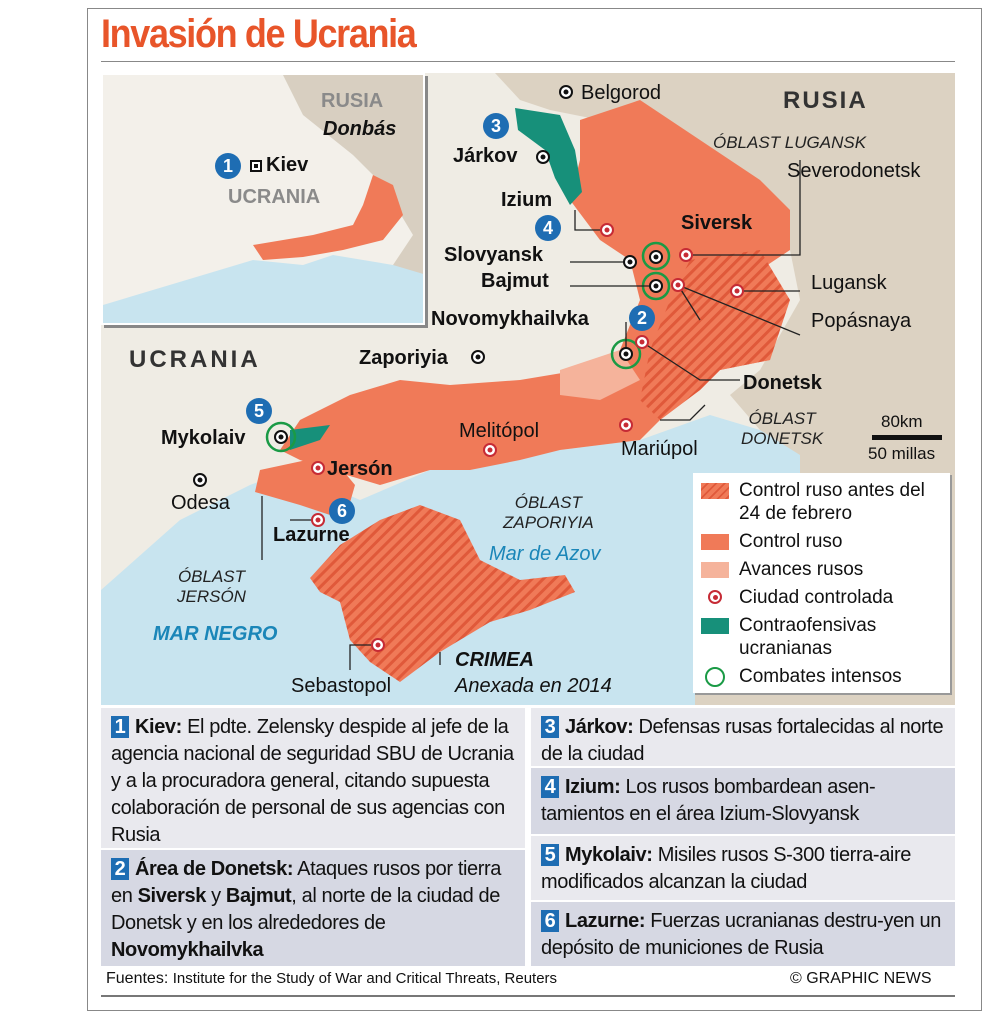  Describe the element at coordinates (228, 166) in the screenshot. I see `badge-1: 1` at that location.